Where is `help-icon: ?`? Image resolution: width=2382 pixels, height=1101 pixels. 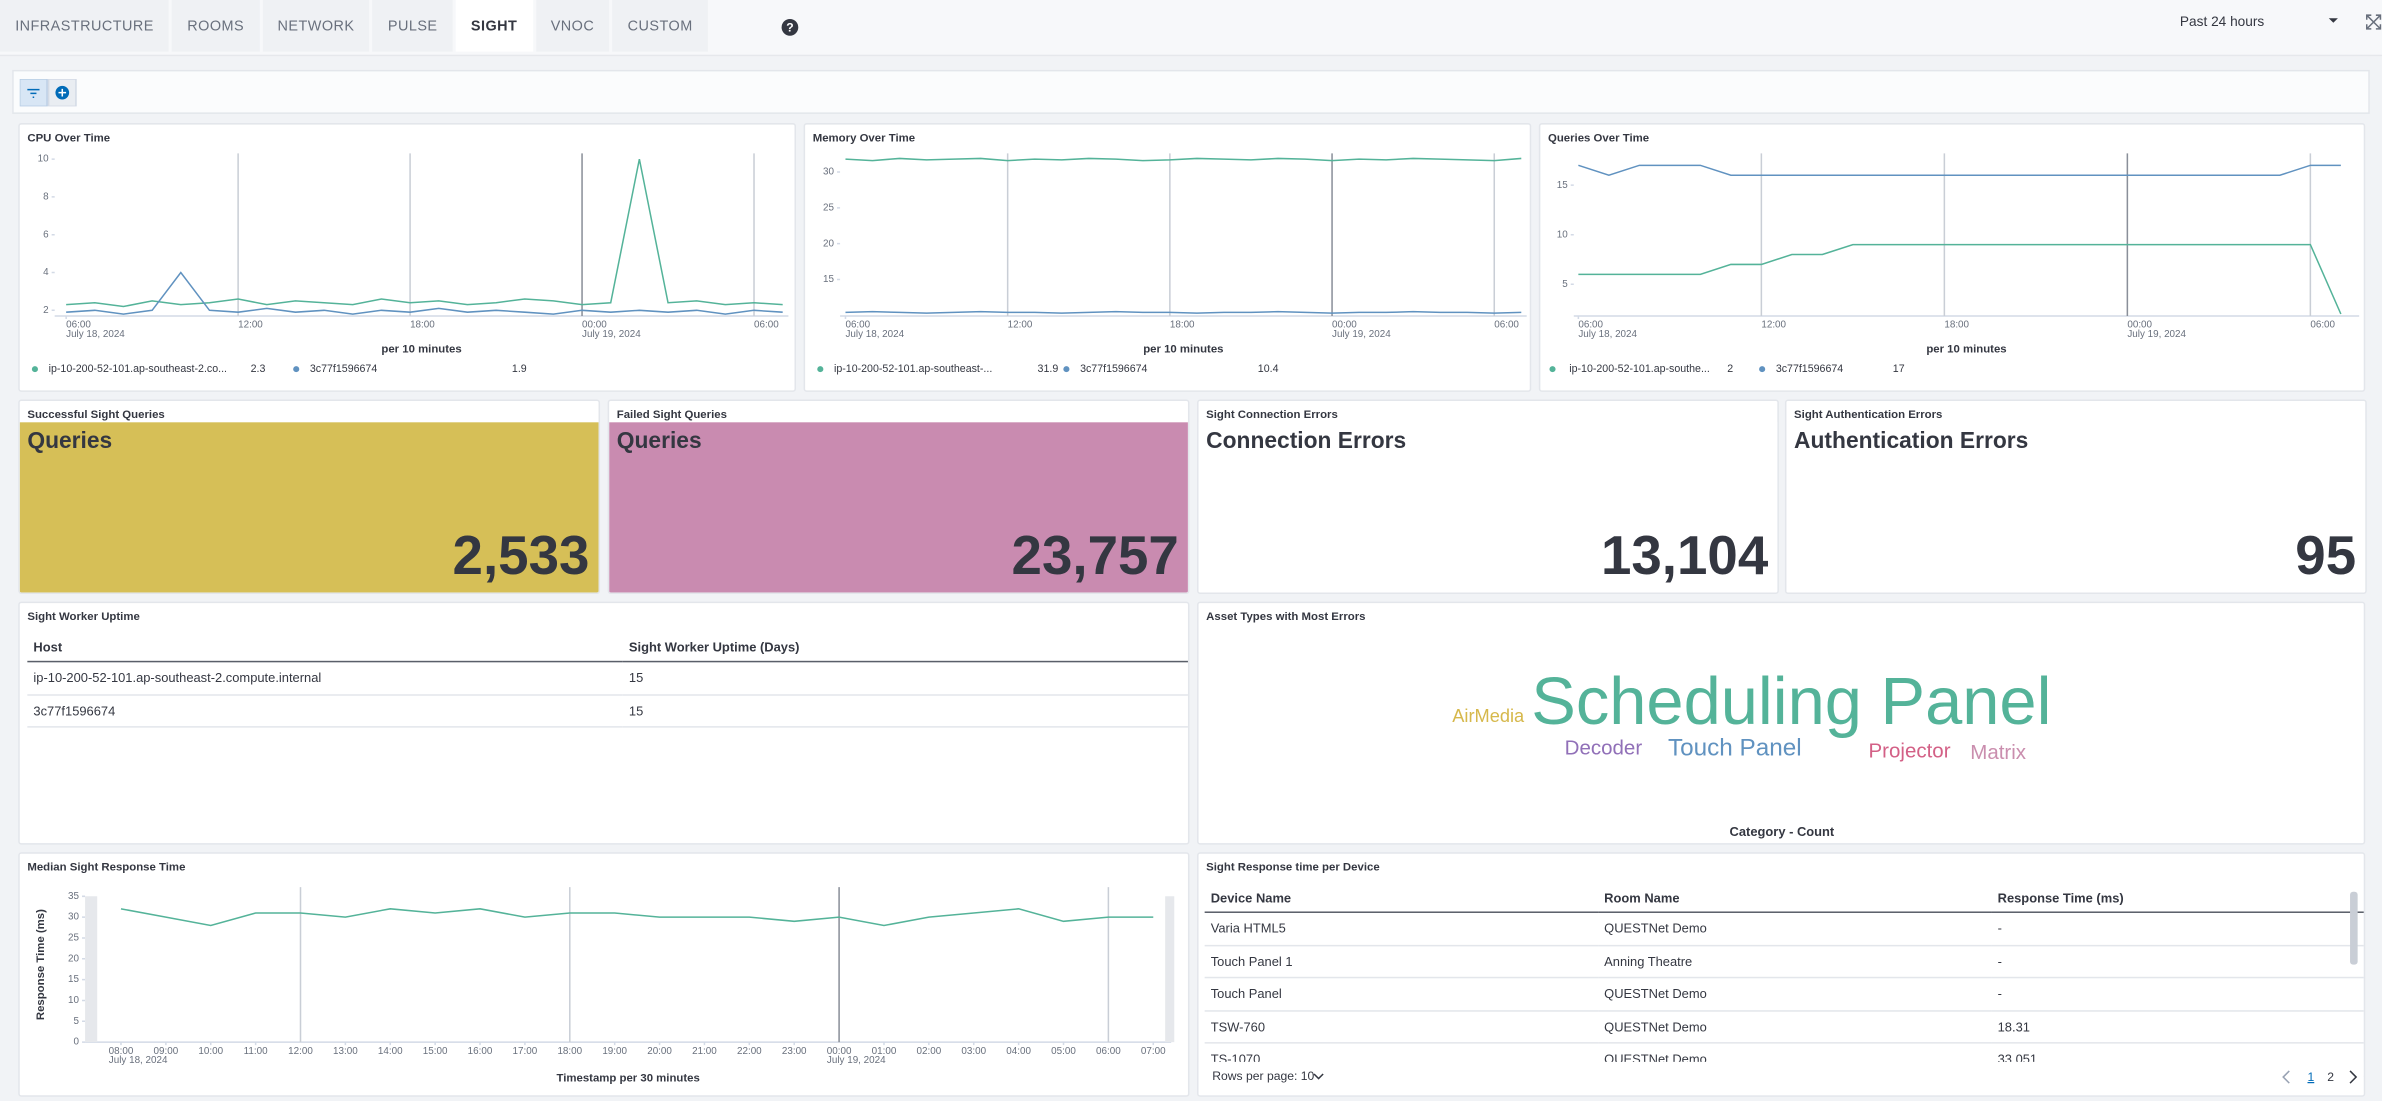 help-icon: ? is located at coordinates (790, 27).